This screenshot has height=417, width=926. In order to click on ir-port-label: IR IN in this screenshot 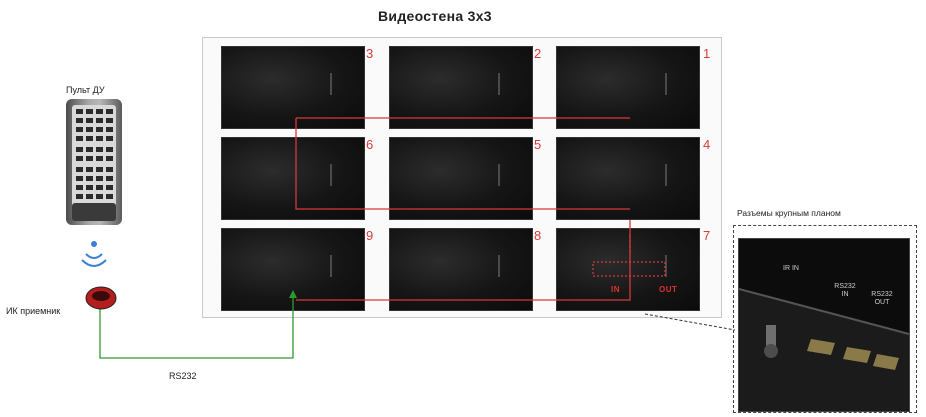, I will do `click(791, 268)`.